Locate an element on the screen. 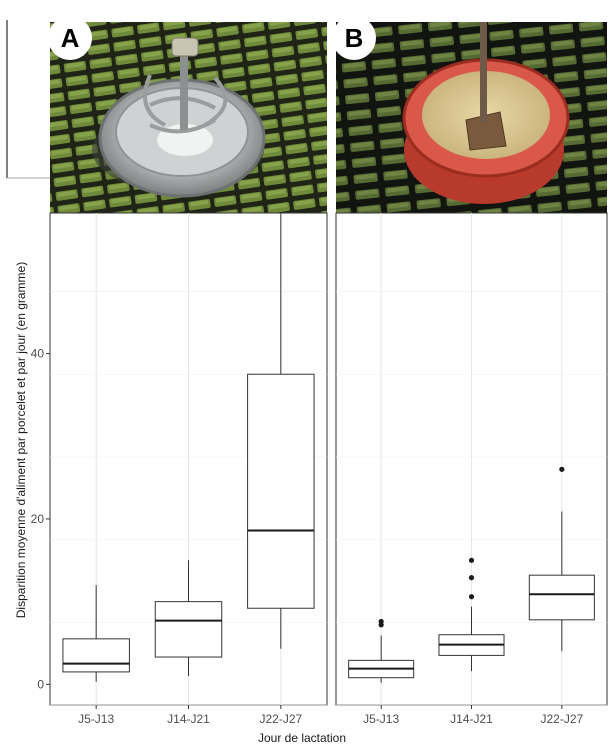 Image resolution: width=609 pixels, height=745 pixels. box-b-j22-j27 is located at coordinates (561, 559).